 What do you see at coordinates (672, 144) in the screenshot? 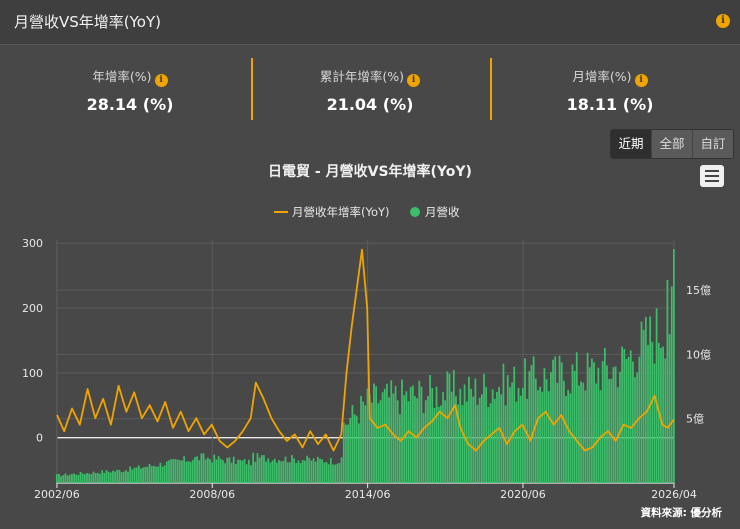
I see `range-button-all: 全部` at bounding box center [672, 144].